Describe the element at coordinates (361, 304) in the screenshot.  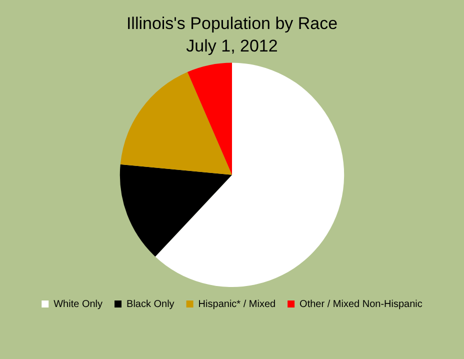
I see `legend-label: Other / Mixed Non-Hispanic` at that location.